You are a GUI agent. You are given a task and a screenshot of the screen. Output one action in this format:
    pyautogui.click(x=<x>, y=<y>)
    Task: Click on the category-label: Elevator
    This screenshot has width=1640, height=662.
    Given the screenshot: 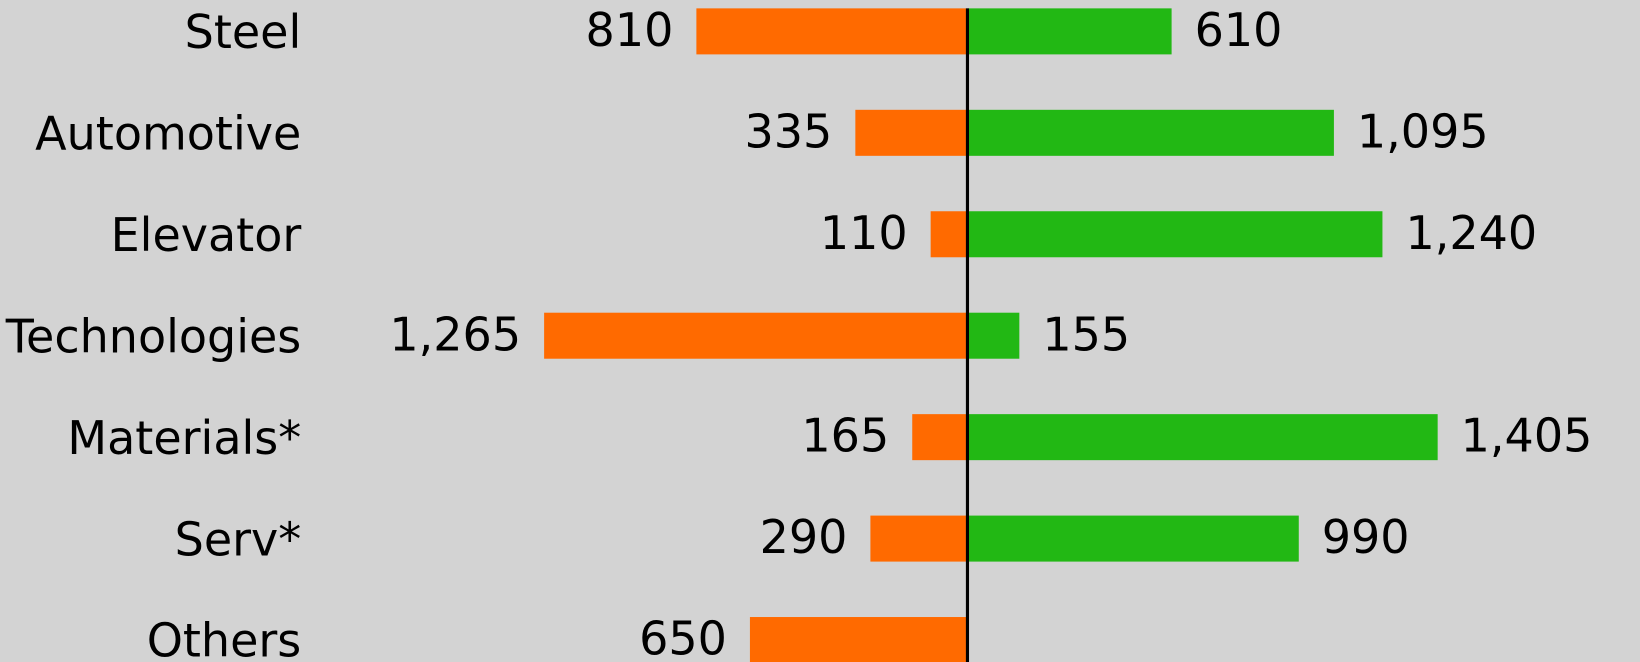 What is the action you would take?
    pyautogui.click(x=206, y=235)
    